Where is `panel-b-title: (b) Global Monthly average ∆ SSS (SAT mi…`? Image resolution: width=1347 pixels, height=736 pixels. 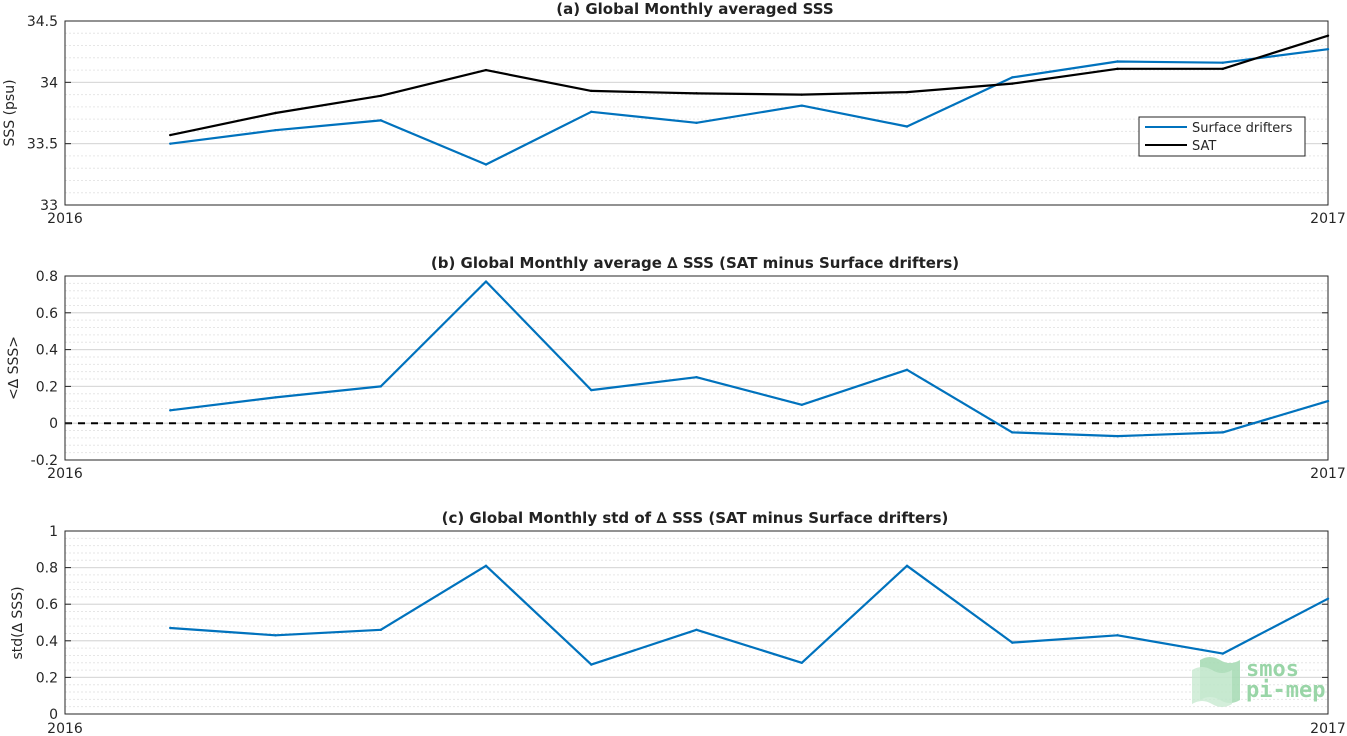
panel-b-title: (b) Global Monthly average ∆ SSS (SAT mi… is located at coordinates (695, 263).